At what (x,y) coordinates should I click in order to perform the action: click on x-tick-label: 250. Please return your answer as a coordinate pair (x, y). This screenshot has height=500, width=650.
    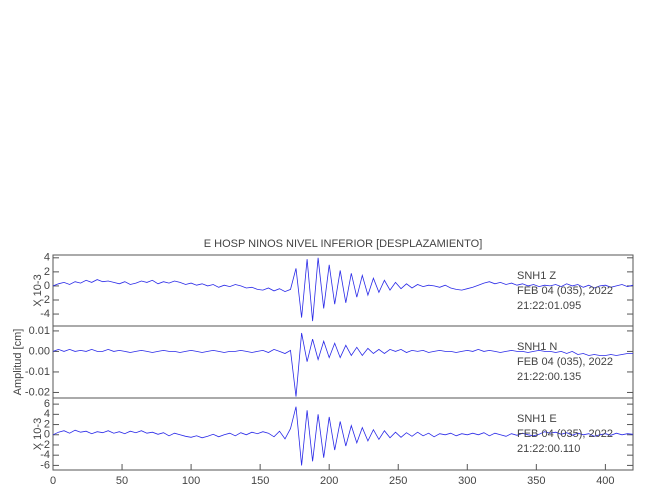
    Looking at the image, I should click on (398, 481).